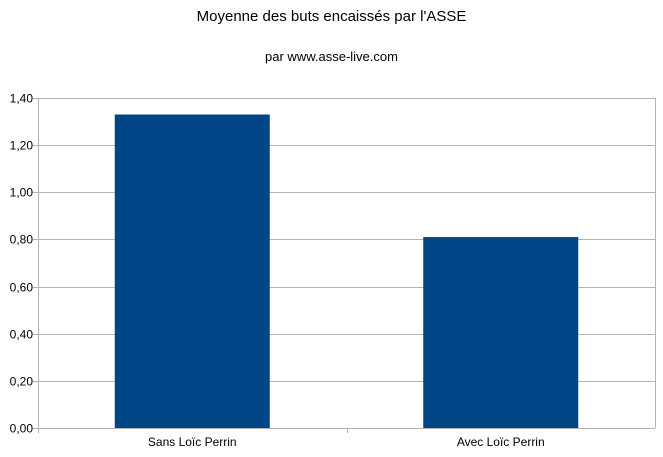 This screenshot has height=457, width=663. Describe the element at coordinates (192, 442) in the screenshot. I see `x-tick-label: Sans Loïc Perrin` at that location.